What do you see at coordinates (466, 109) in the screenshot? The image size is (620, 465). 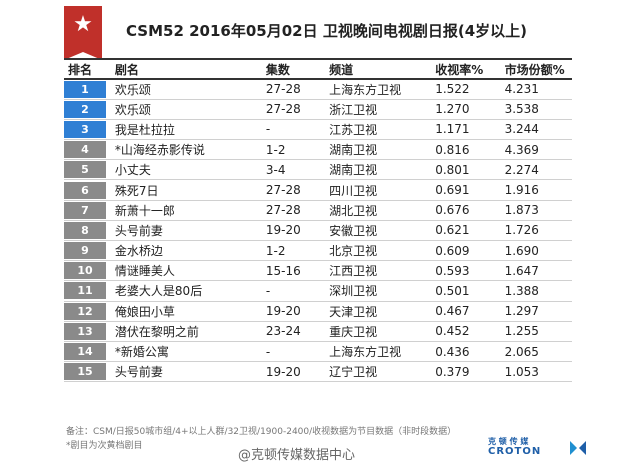 I see `rating-cell: 1.270` at bounding box center [466, 109].